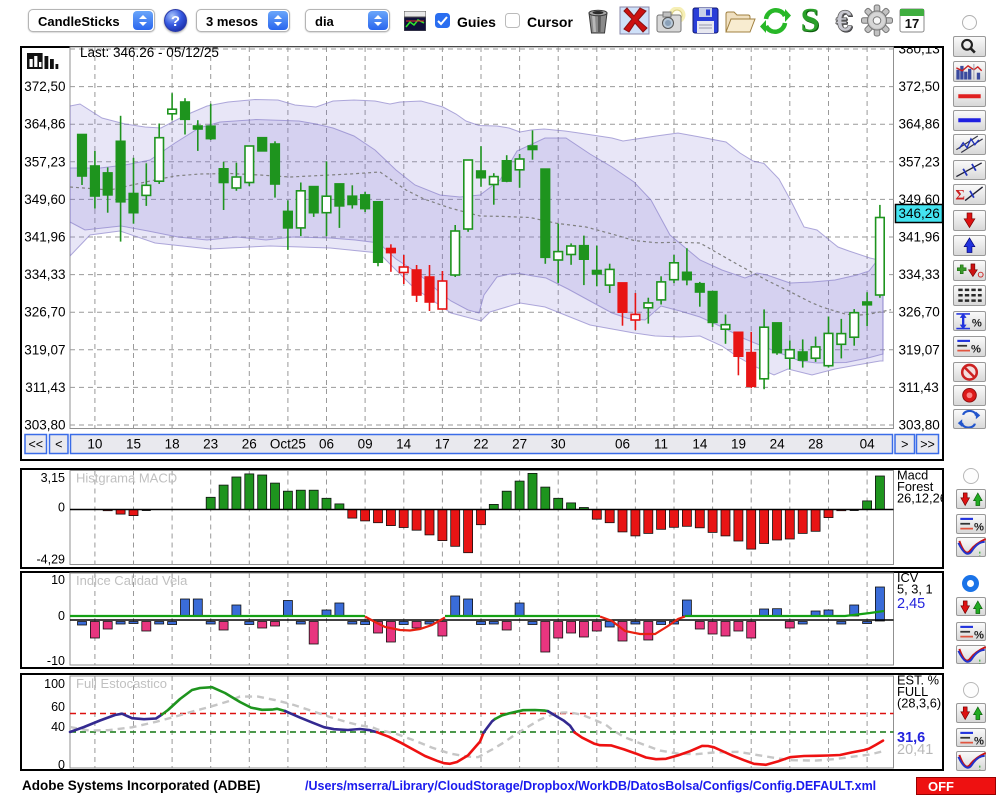 This screenshot has width=1000, height=800. Describe the element at coordinates (172, 444) in the screenshot. I see `svg-text: 18` at that location.